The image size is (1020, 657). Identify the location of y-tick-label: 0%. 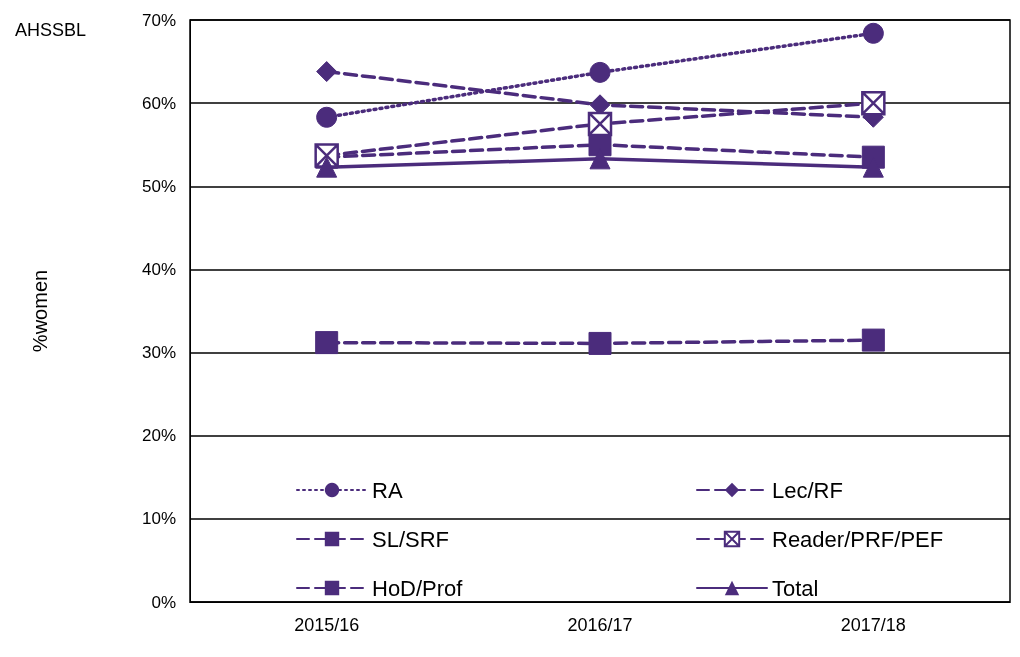
(163, 602).